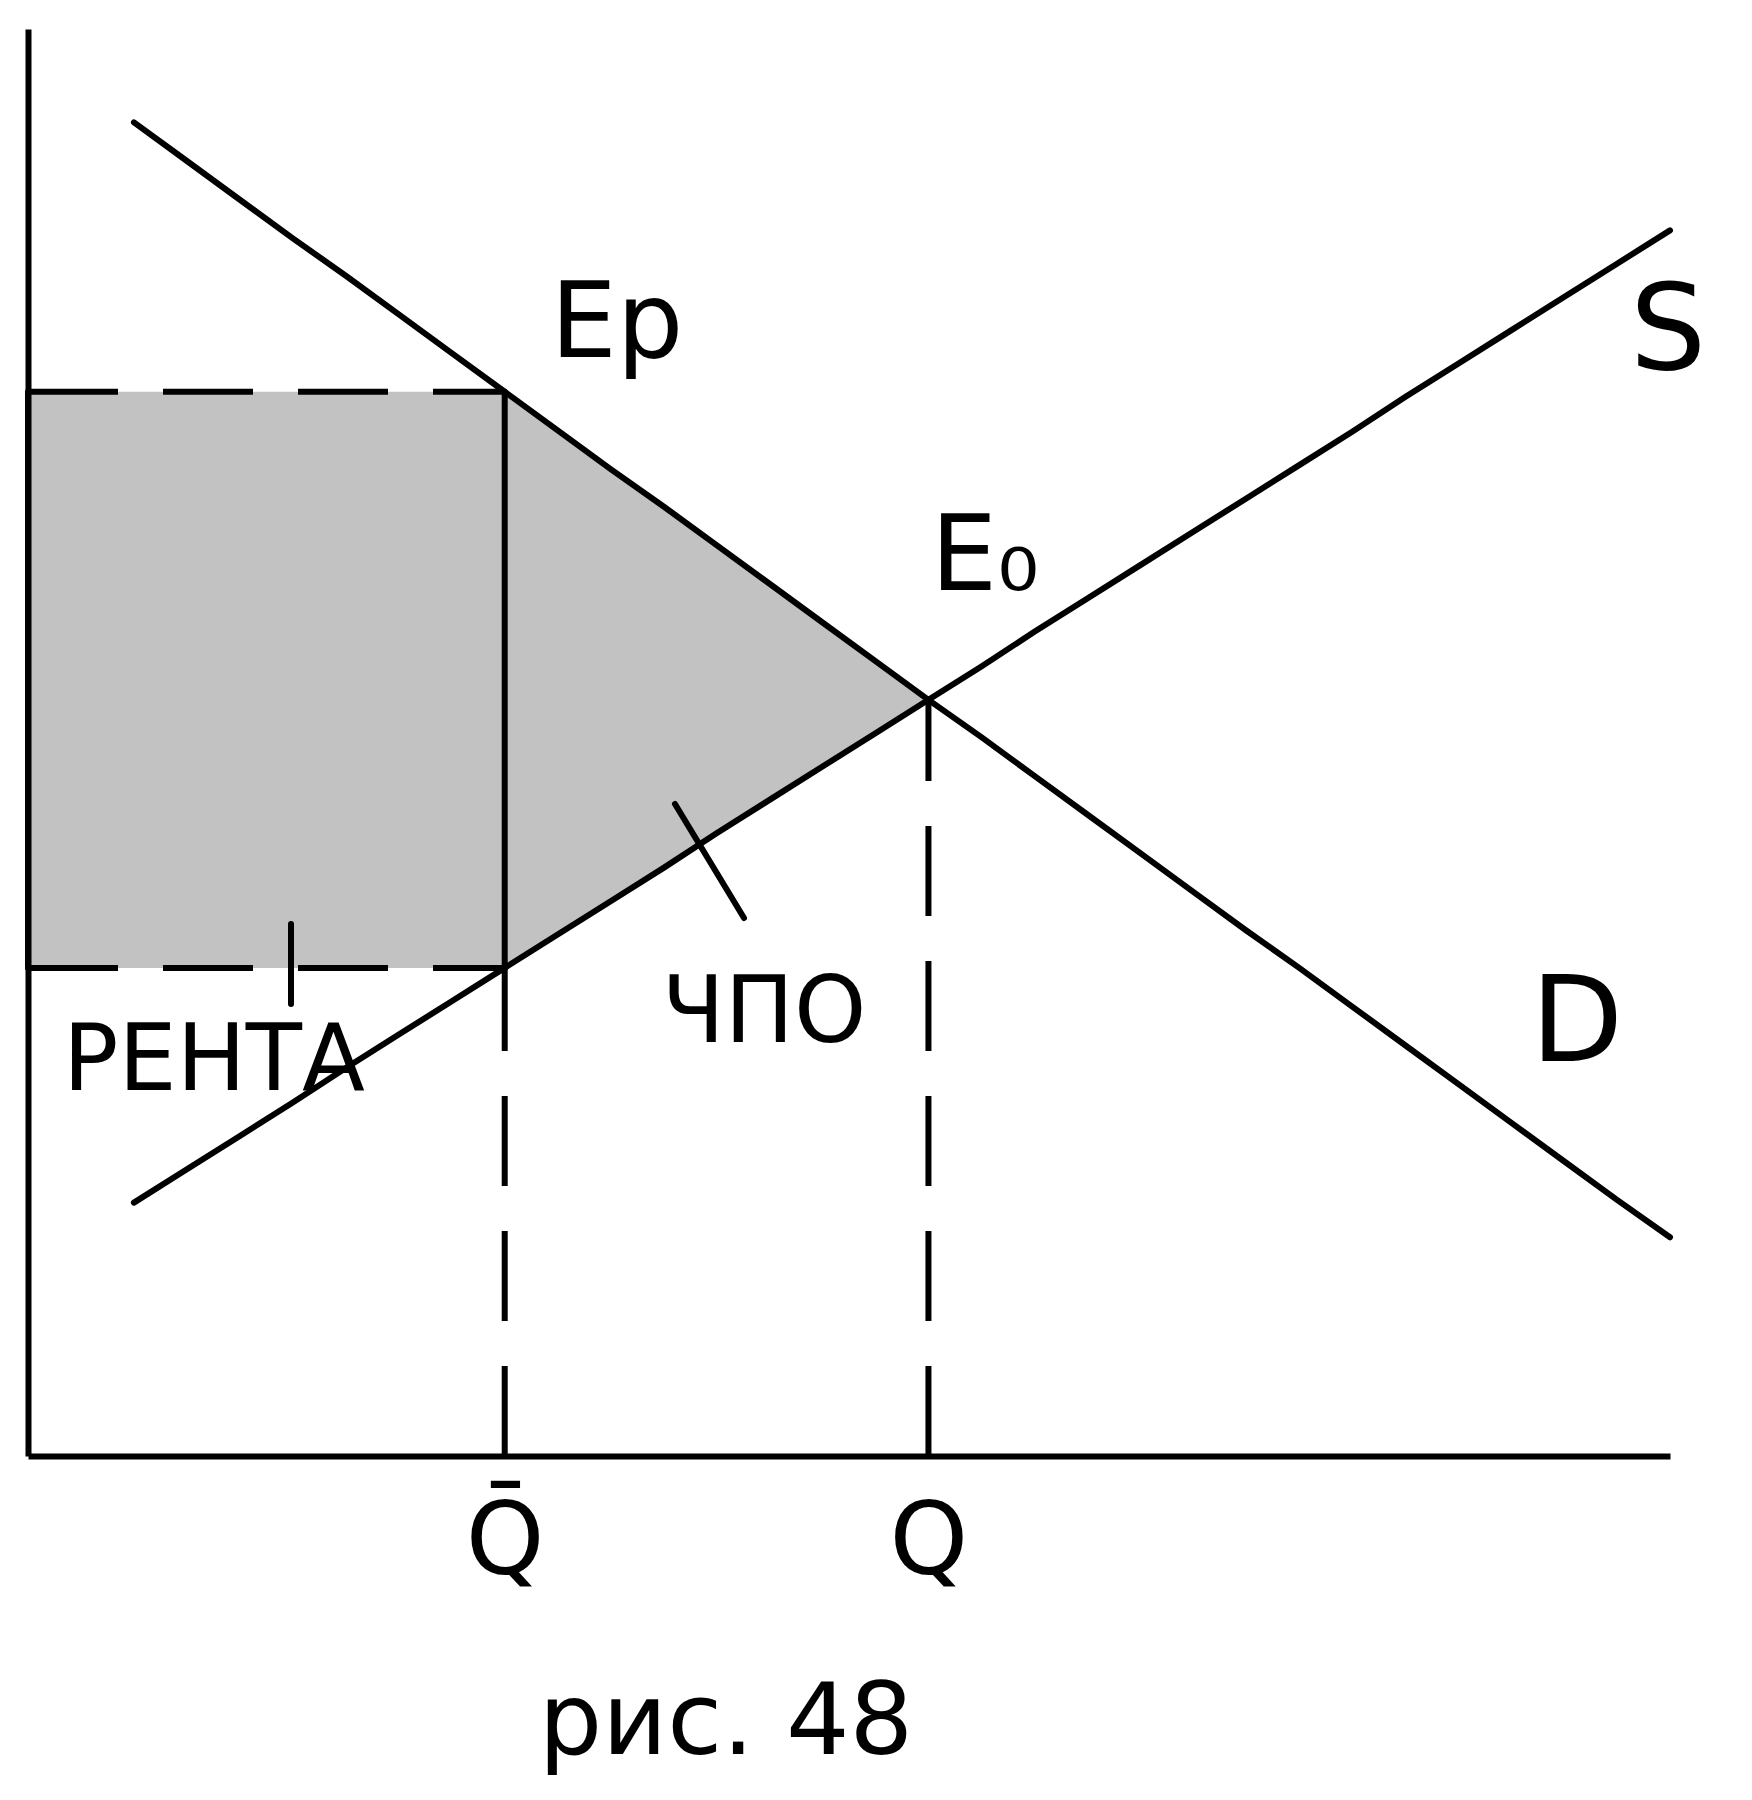 This screenshot has height=1800, width=1752. Describe the element at coordinates (505, 1539) in the screenshot. I see `x-tick-label: Q̄` at that location.